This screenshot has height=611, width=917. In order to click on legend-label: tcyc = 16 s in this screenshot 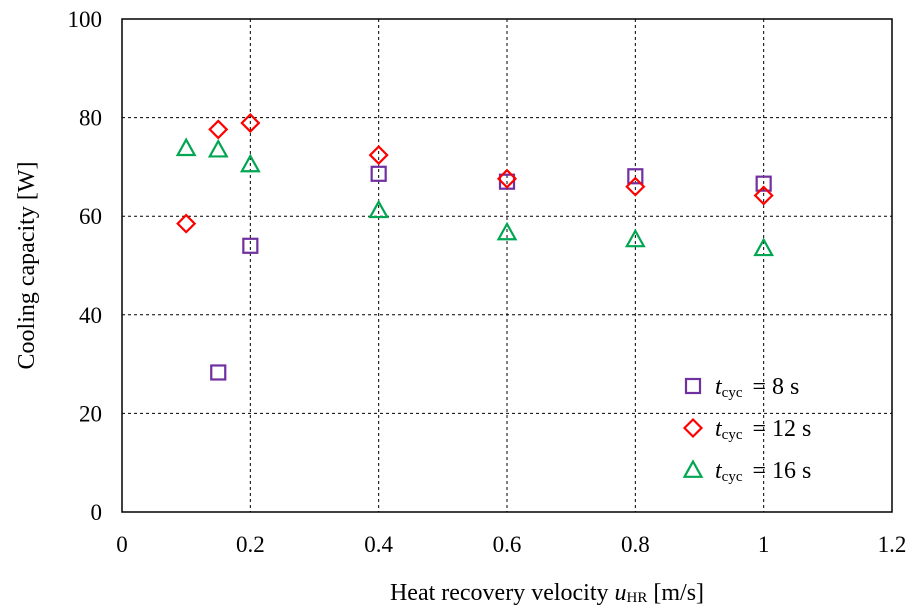, I will do `click(763, 471)`.